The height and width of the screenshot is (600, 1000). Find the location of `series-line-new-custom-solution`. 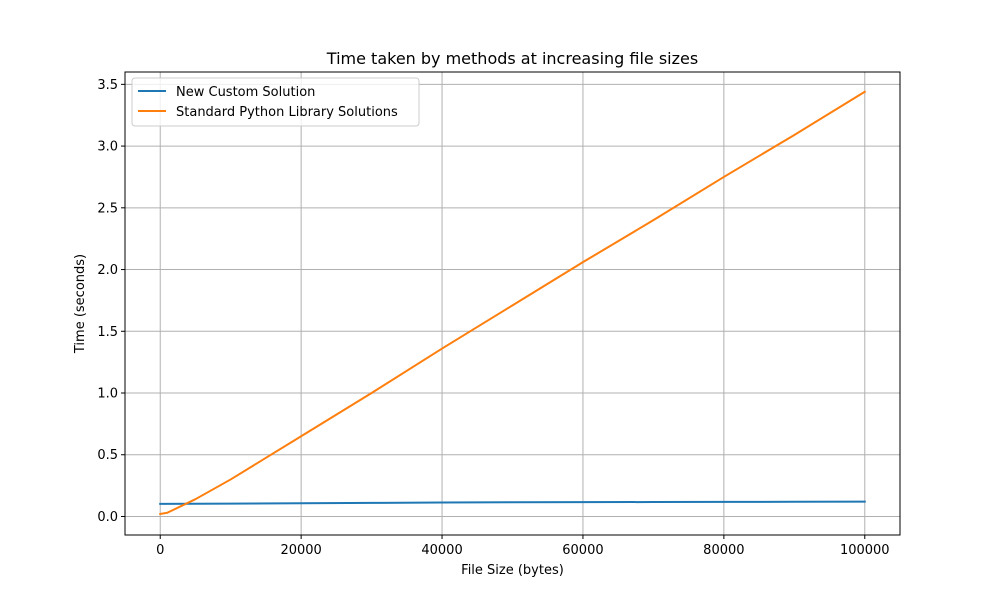

series-line-new-custom-solution is located at coordinates (512, 502).